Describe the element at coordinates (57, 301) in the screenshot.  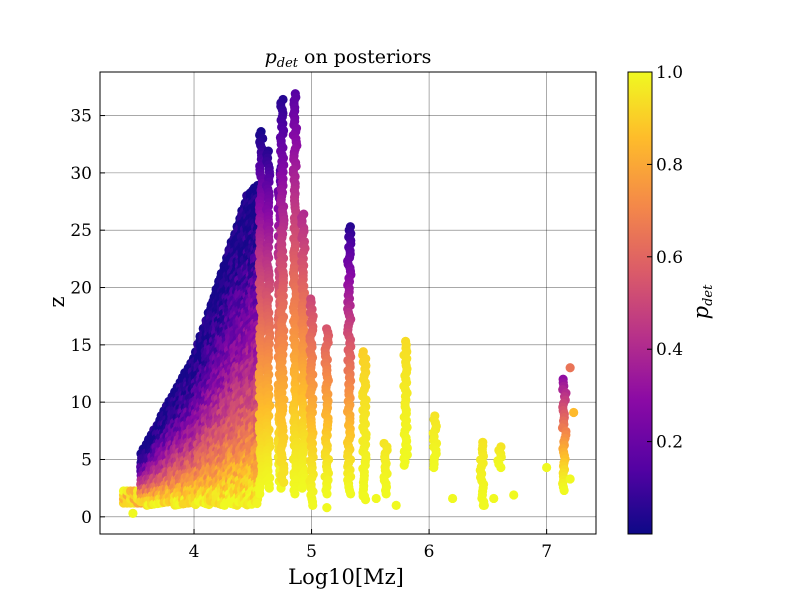
I see `y-axis-title: z` at that location.